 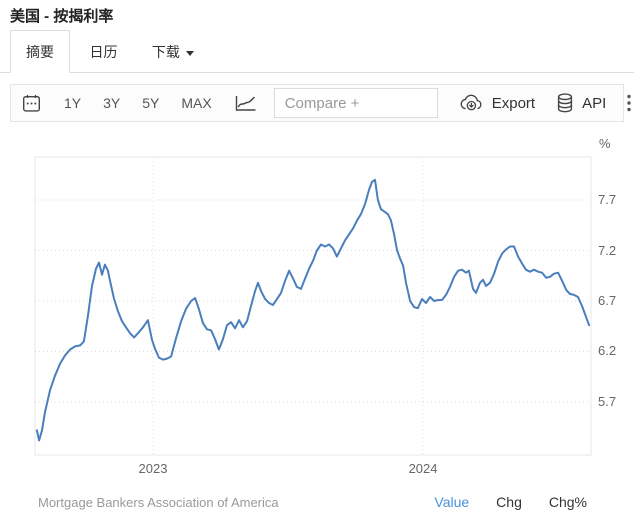 What do you see at coordinates (423, 468) in the screenshot?
I see `x-tick-label: 2024` at bounding box center [423, 468].